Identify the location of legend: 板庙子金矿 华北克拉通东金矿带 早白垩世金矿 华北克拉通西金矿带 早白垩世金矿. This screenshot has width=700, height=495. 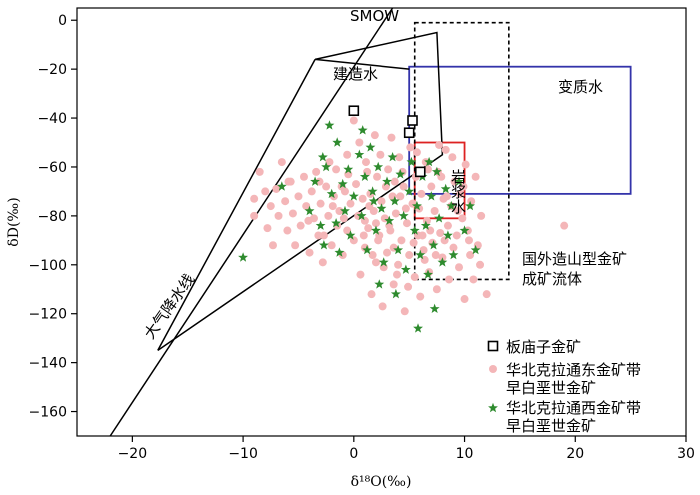
(564, 386).